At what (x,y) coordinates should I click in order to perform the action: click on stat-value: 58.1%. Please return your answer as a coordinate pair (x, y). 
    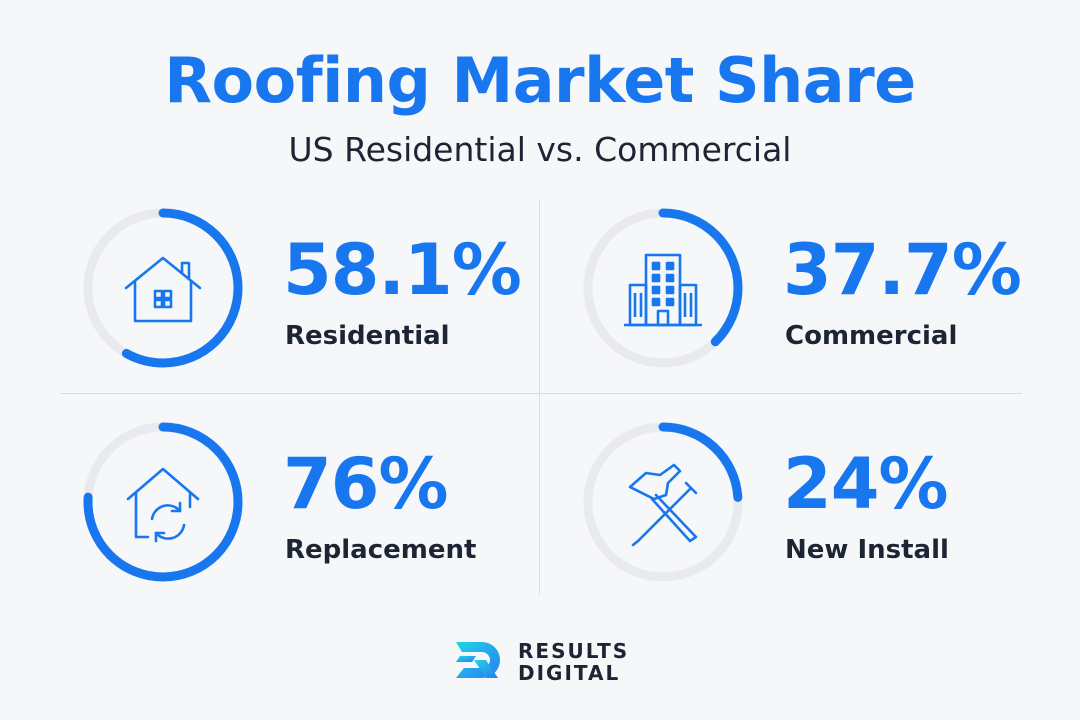
    Looking at the image, I should click on (402, 270).